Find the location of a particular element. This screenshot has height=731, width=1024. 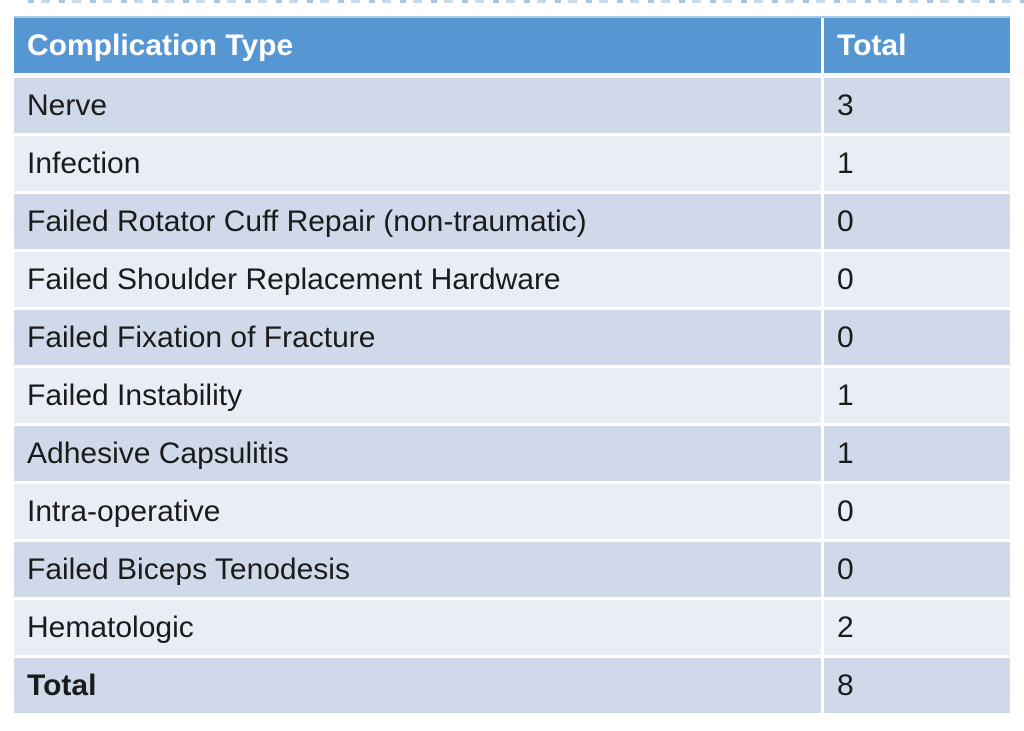

table-row: Intra-operative 0 is located at coordinates (512, 511).